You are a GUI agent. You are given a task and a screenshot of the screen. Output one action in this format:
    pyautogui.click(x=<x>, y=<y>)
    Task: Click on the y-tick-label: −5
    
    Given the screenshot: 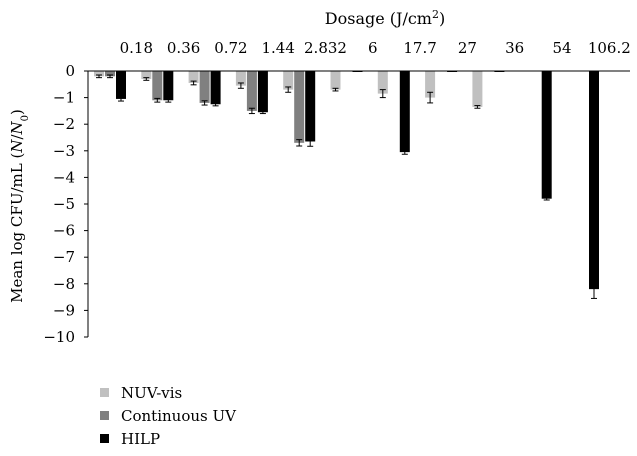 What is the action you would take?
    pyautogui.click(x=64, y=204)
    